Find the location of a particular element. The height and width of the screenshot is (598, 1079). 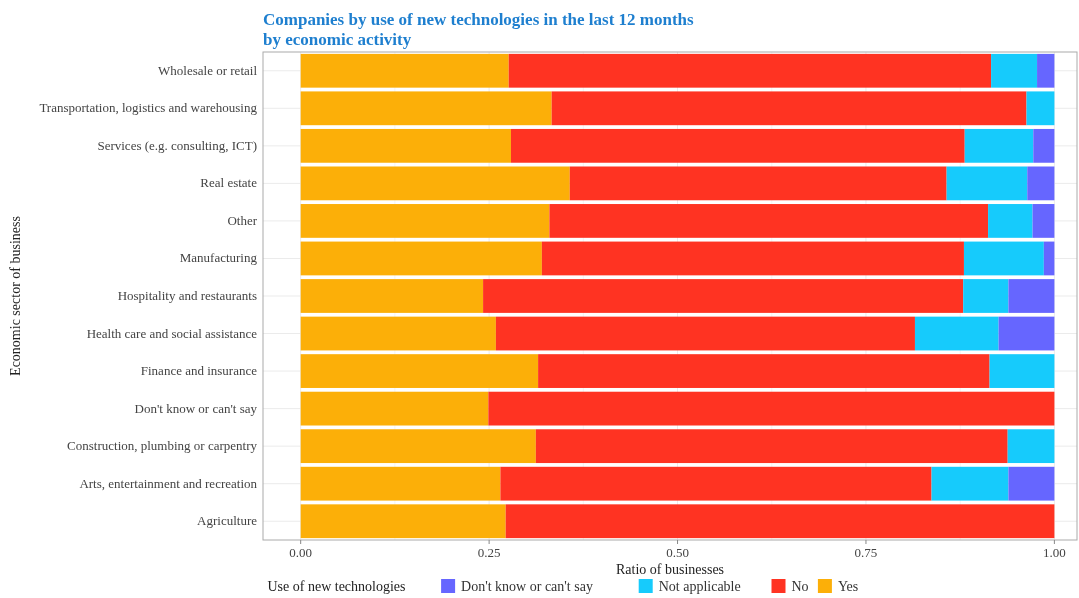

y-tick-label: Finance and insurance is located at coordinates (199, 371).